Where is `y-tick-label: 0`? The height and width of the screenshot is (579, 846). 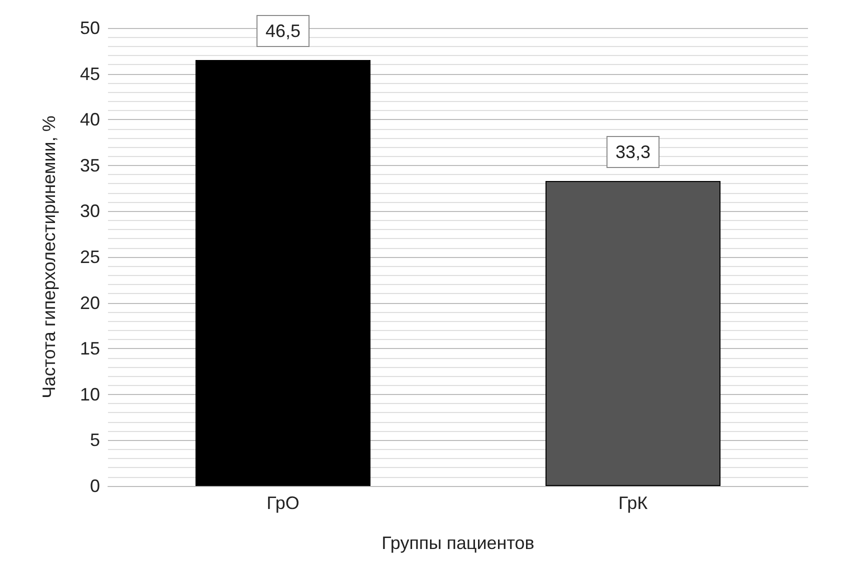 y-tick-label: 0 is located at coordinates (95, 486).